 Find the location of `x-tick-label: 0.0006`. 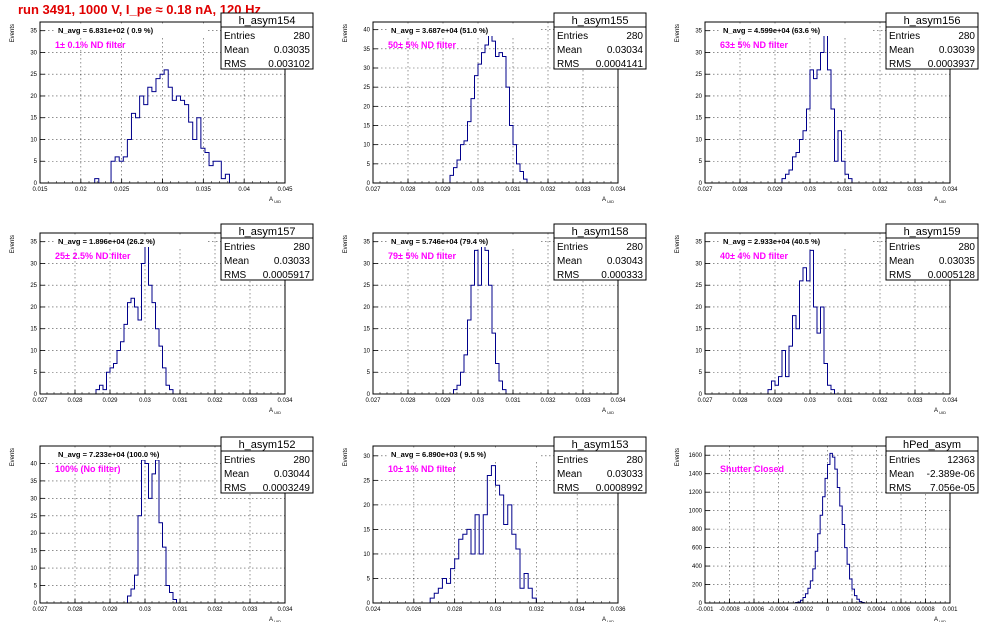

x-tick-label: 0.0006 is located at coordinates (901, 610).